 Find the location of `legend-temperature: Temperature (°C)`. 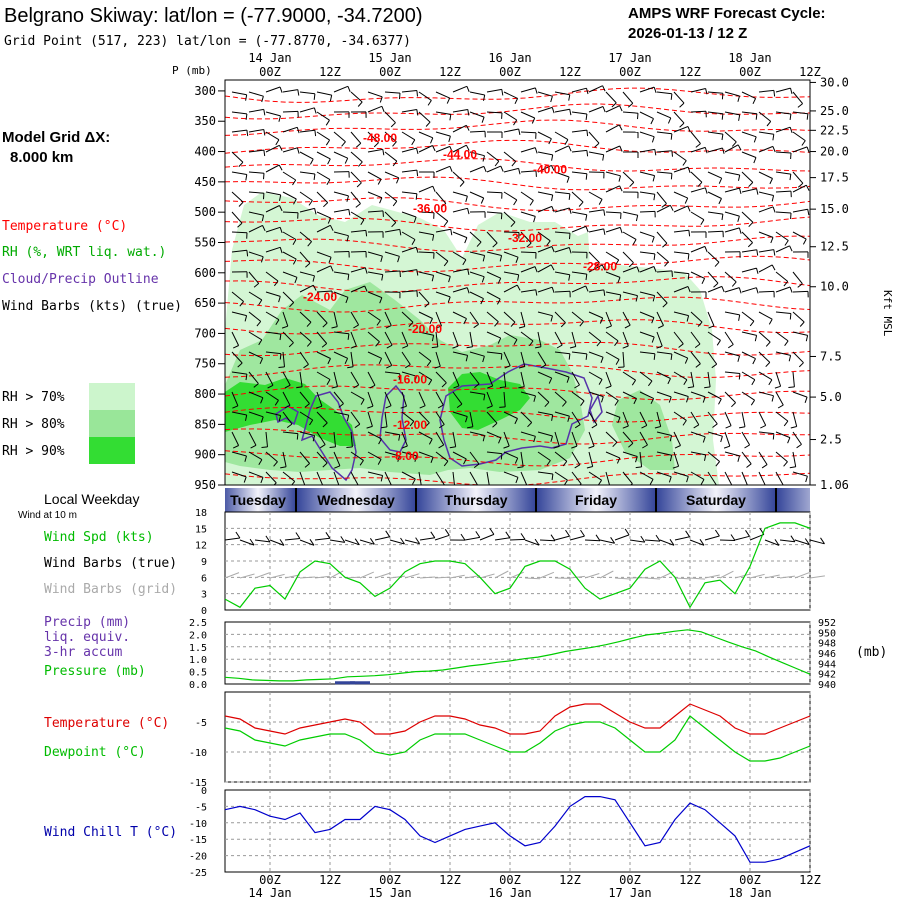

legend-temperature: Temperature (°C) is located at coordinates (64, 226).